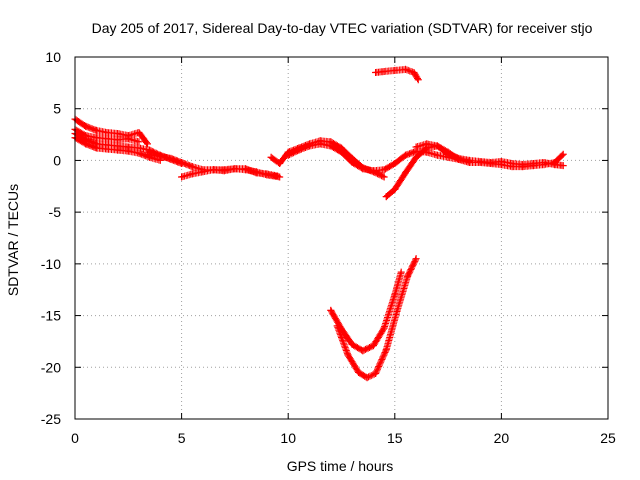 Image resolution: width=640 pixels, height=480 pixels. Describe the element at coordinates (13, 240) in the screenshot. I see `y-axis-label: SDTVAR / TECUs` at that location.